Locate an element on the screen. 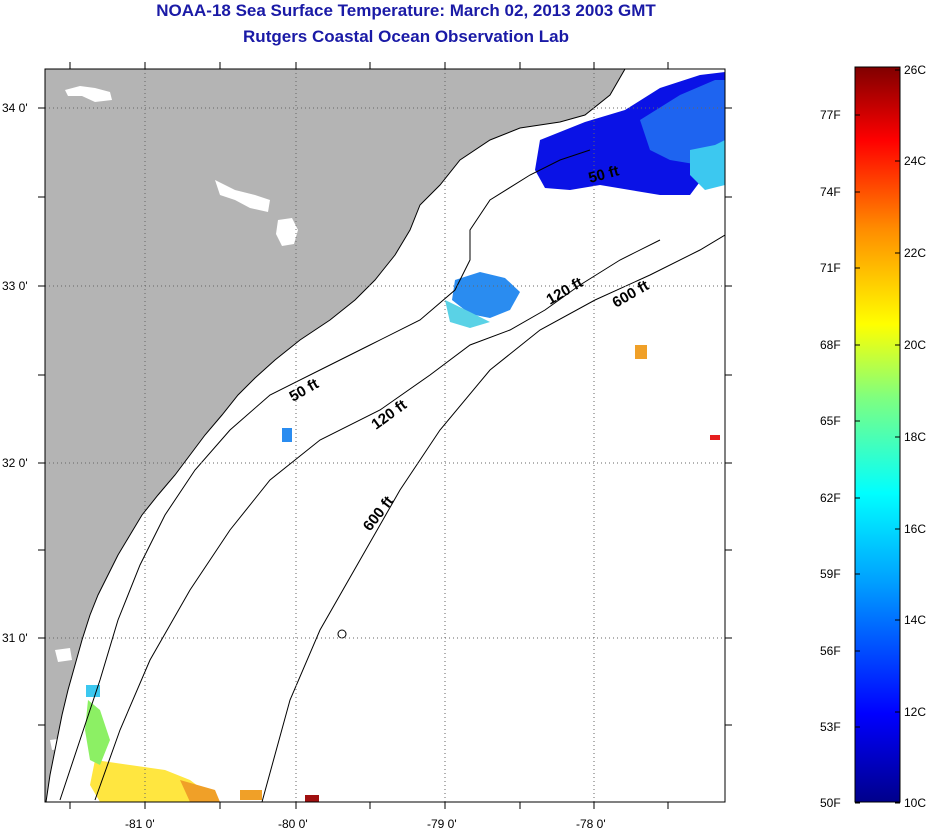 The height and width of the screenshot is (832, 936). lon-label: -81 0' is located at coordinates (140, 824).